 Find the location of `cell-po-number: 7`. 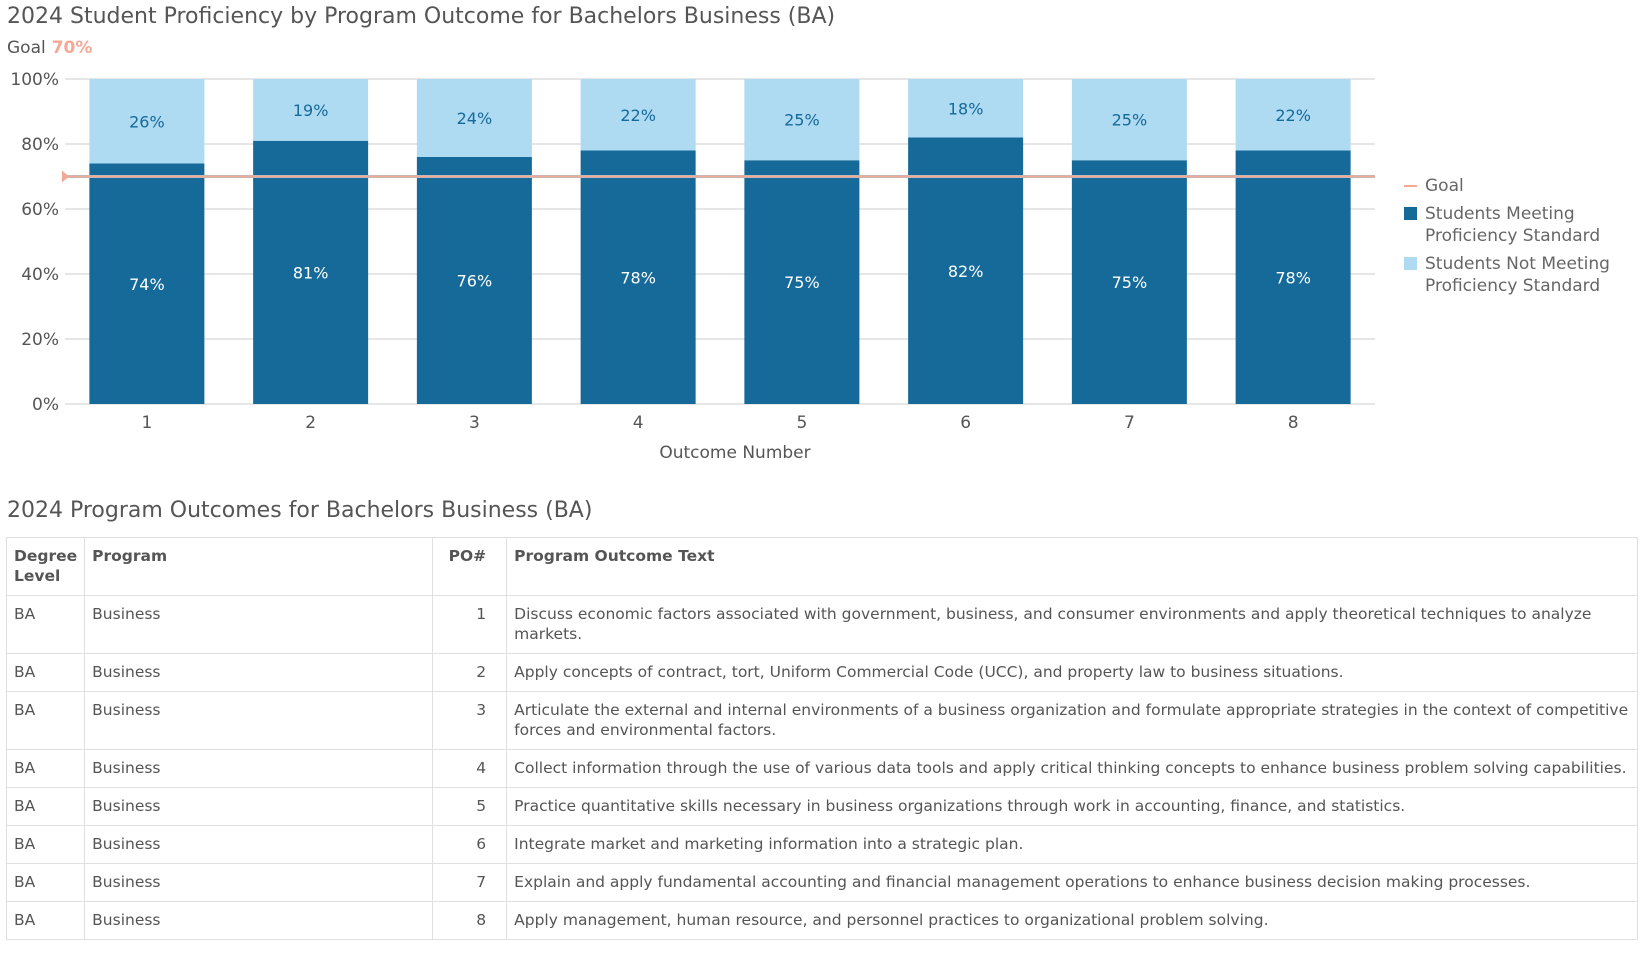

cell-po-number: 7 is located at coordinates (470, 882).